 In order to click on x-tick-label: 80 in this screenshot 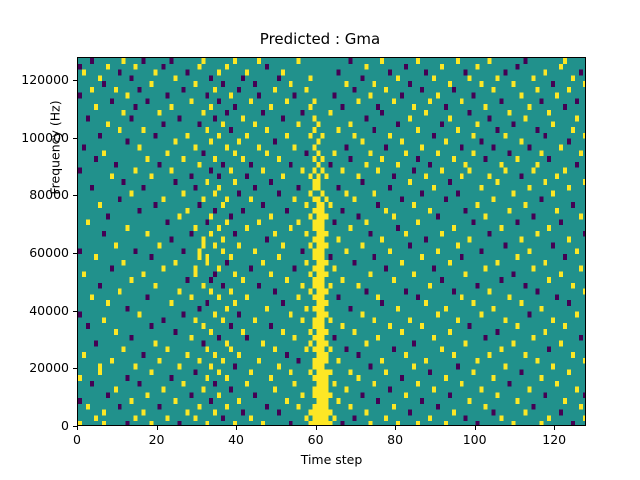, I will do `click(395, 439)`.